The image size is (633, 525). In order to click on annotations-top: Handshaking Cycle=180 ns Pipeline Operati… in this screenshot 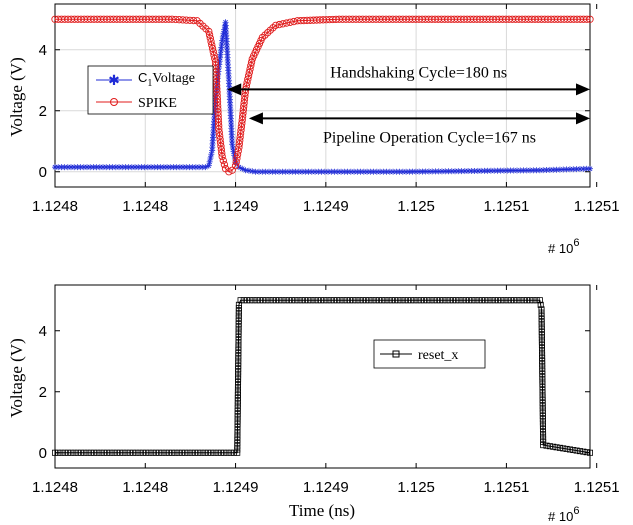, I will do `click(408, 105)`.